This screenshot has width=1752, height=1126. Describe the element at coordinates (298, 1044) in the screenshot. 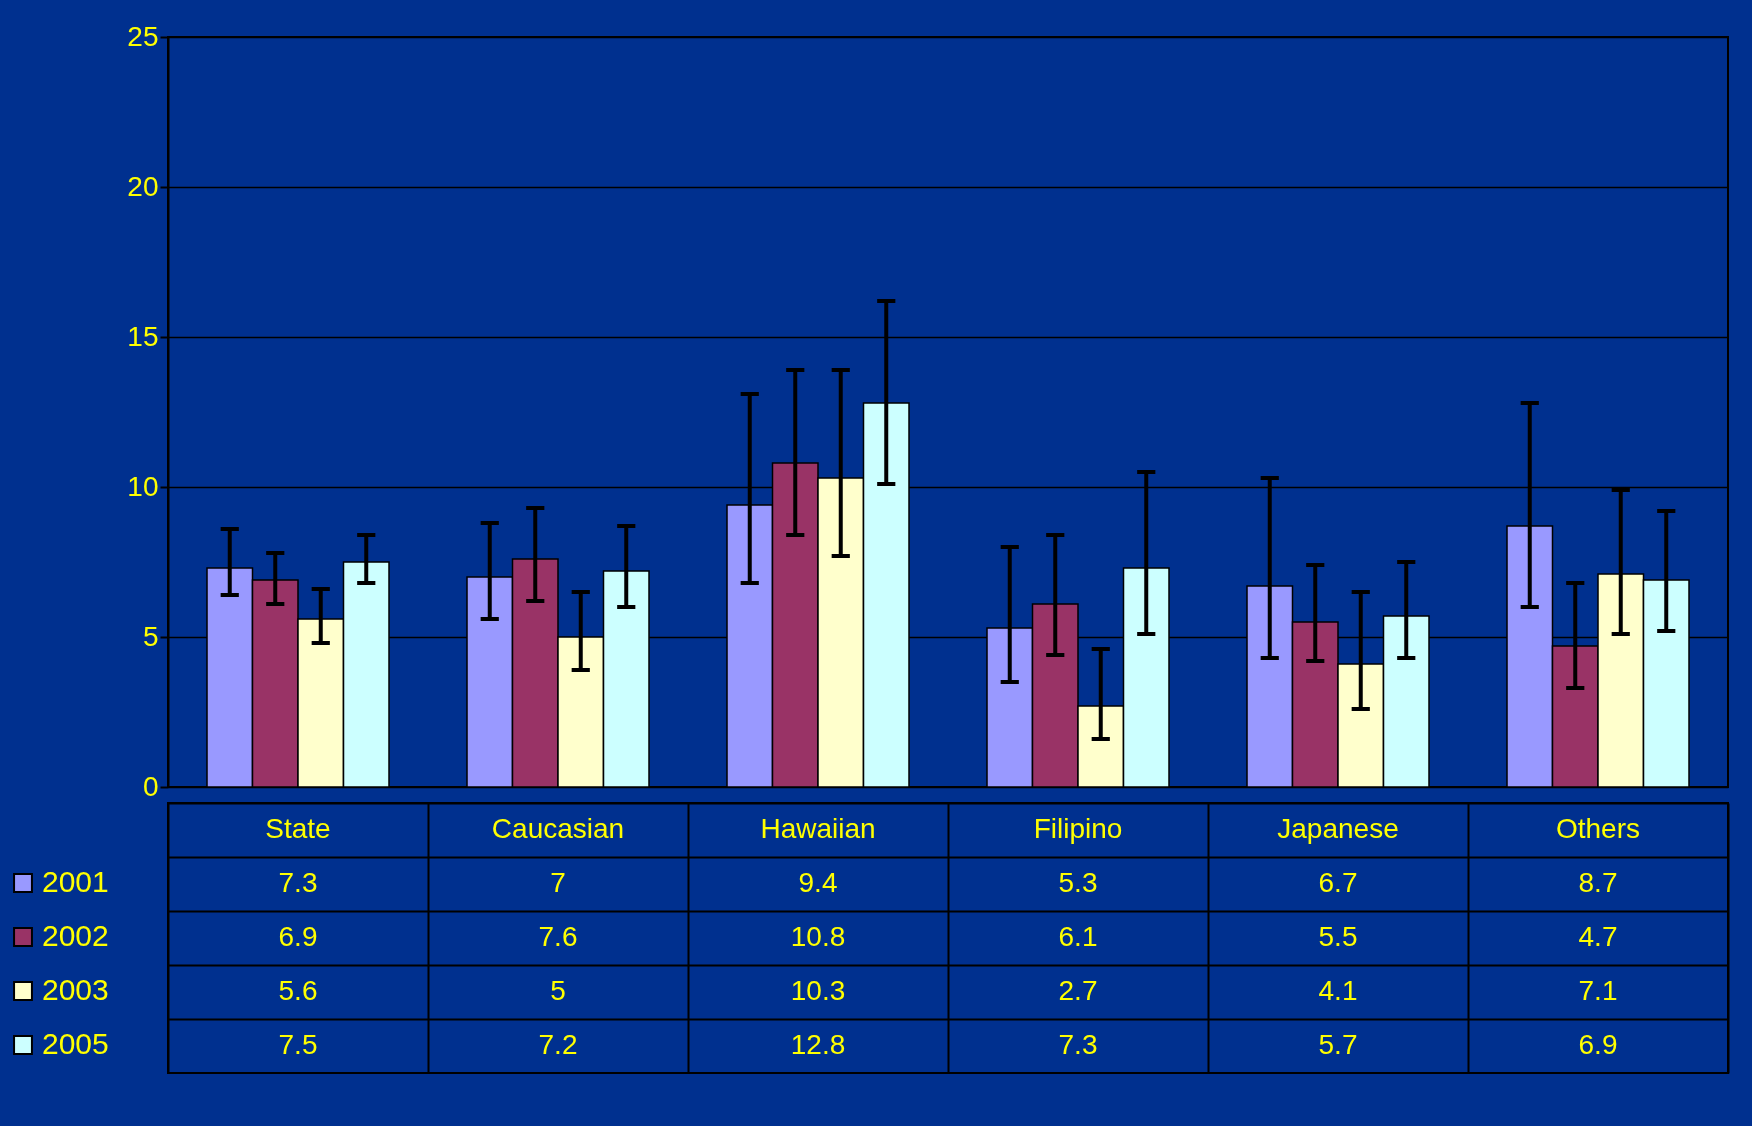

I see `data-label: 7.5` at that location.